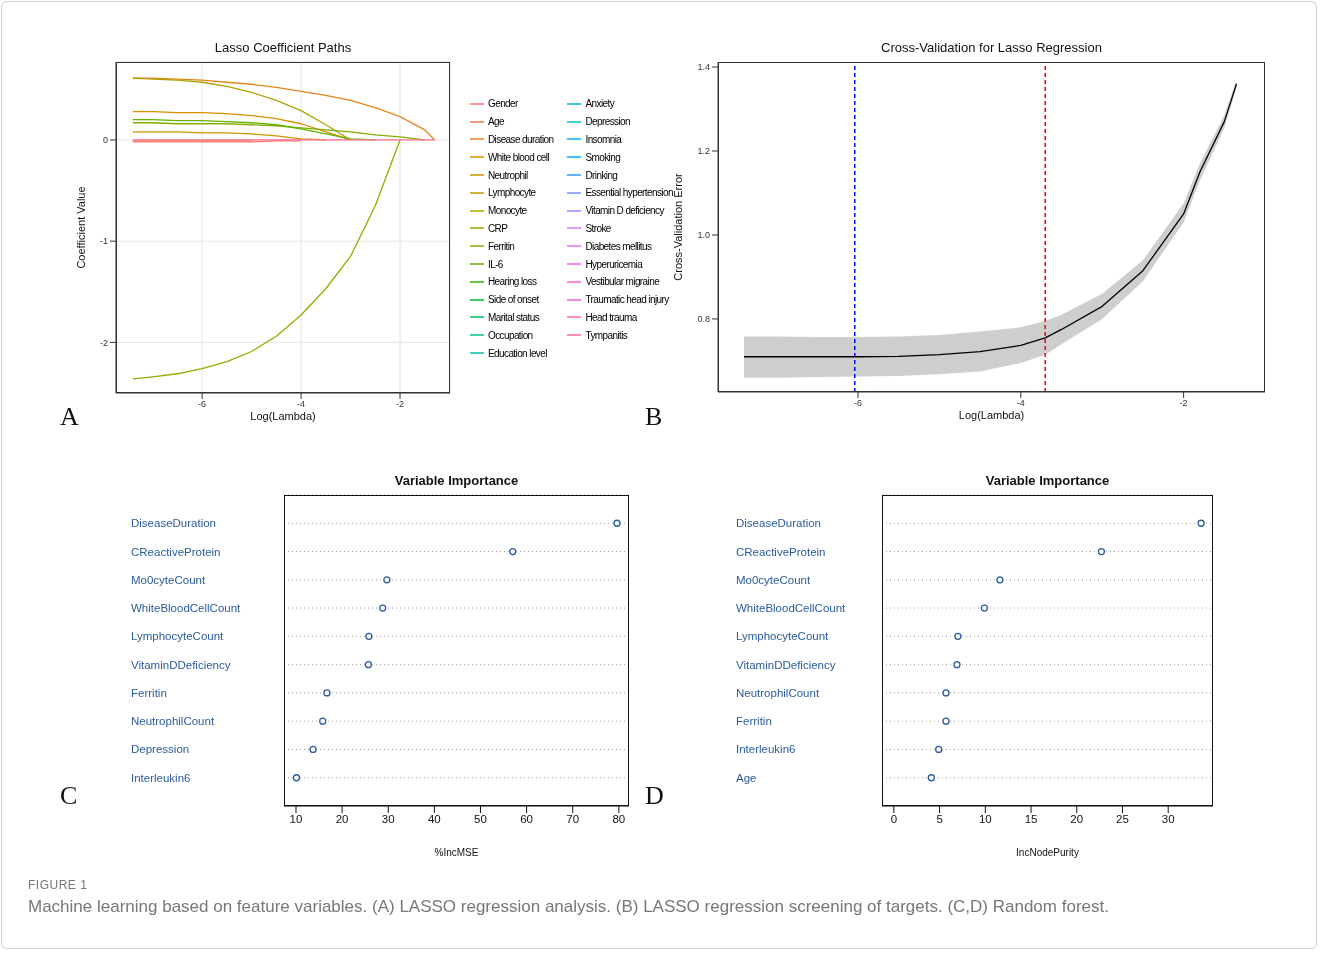  Describe the element at coordinates (496, 122) in the screenshot. I see `legend-label: Age` at that location.